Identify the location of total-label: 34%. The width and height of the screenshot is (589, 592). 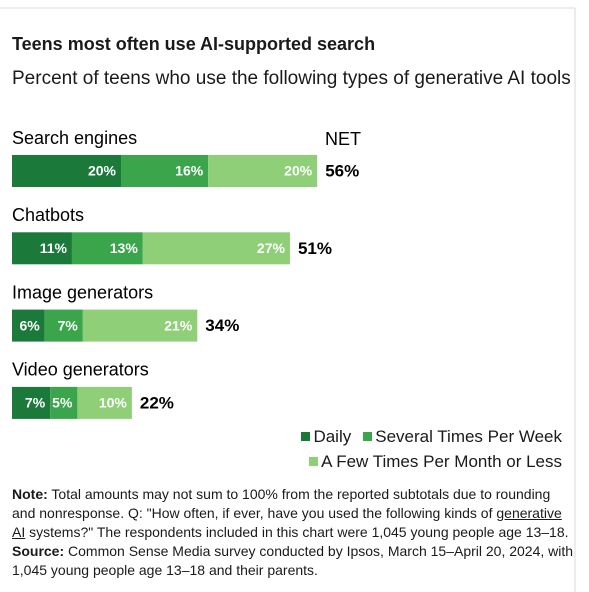
(222, 325).